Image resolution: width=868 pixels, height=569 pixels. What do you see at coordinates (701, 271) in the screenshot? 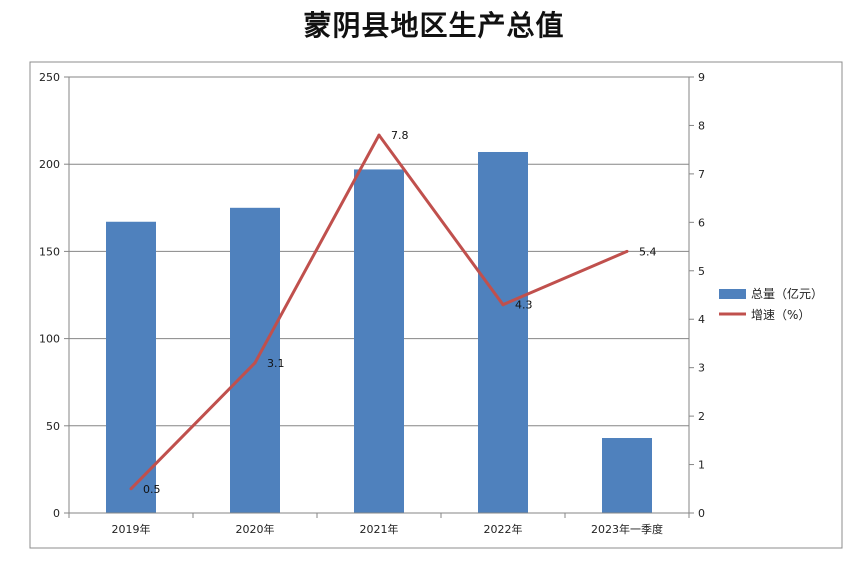
I see `y-right-tick-label: 5` at bounding box center [701, 271].